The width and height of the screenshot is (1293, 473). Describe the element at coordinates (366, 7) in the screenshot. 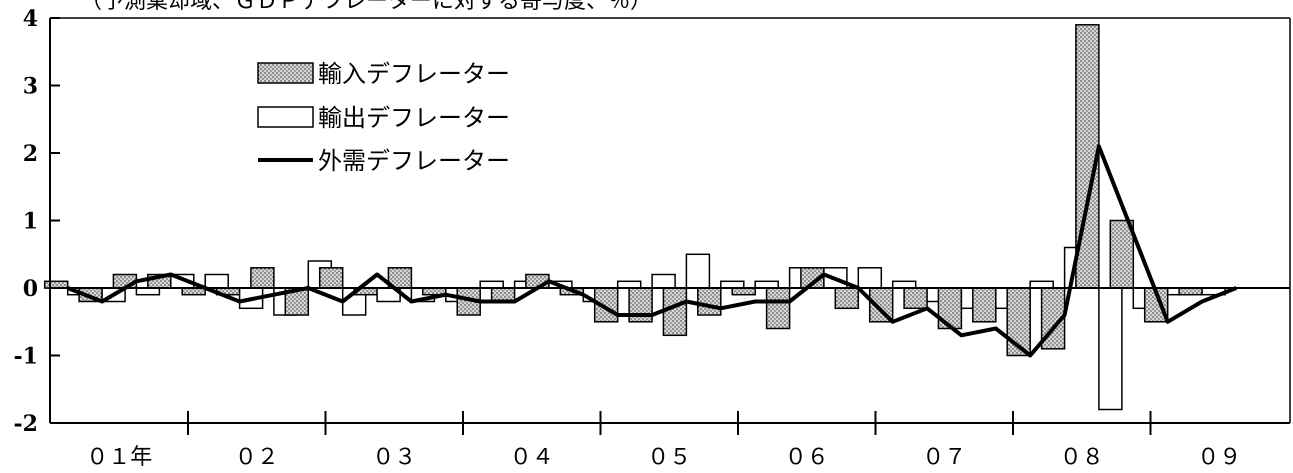

I see `chart-title: （予測棄却域、ＧＤＰデフレーターに対する寄与度、％）` at that location.